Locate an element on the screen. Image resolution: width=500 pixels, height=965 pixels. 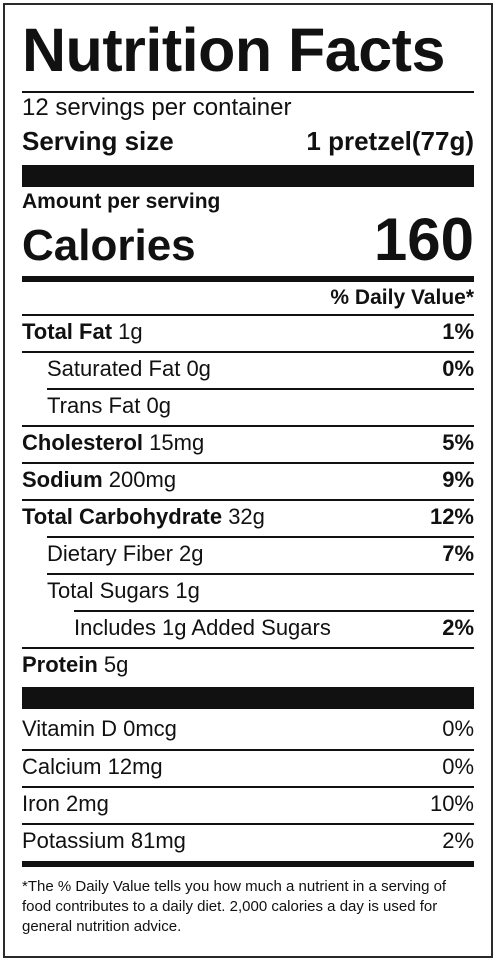
vitamin-label: Iron 2mg is located at coordinates (65, 804).